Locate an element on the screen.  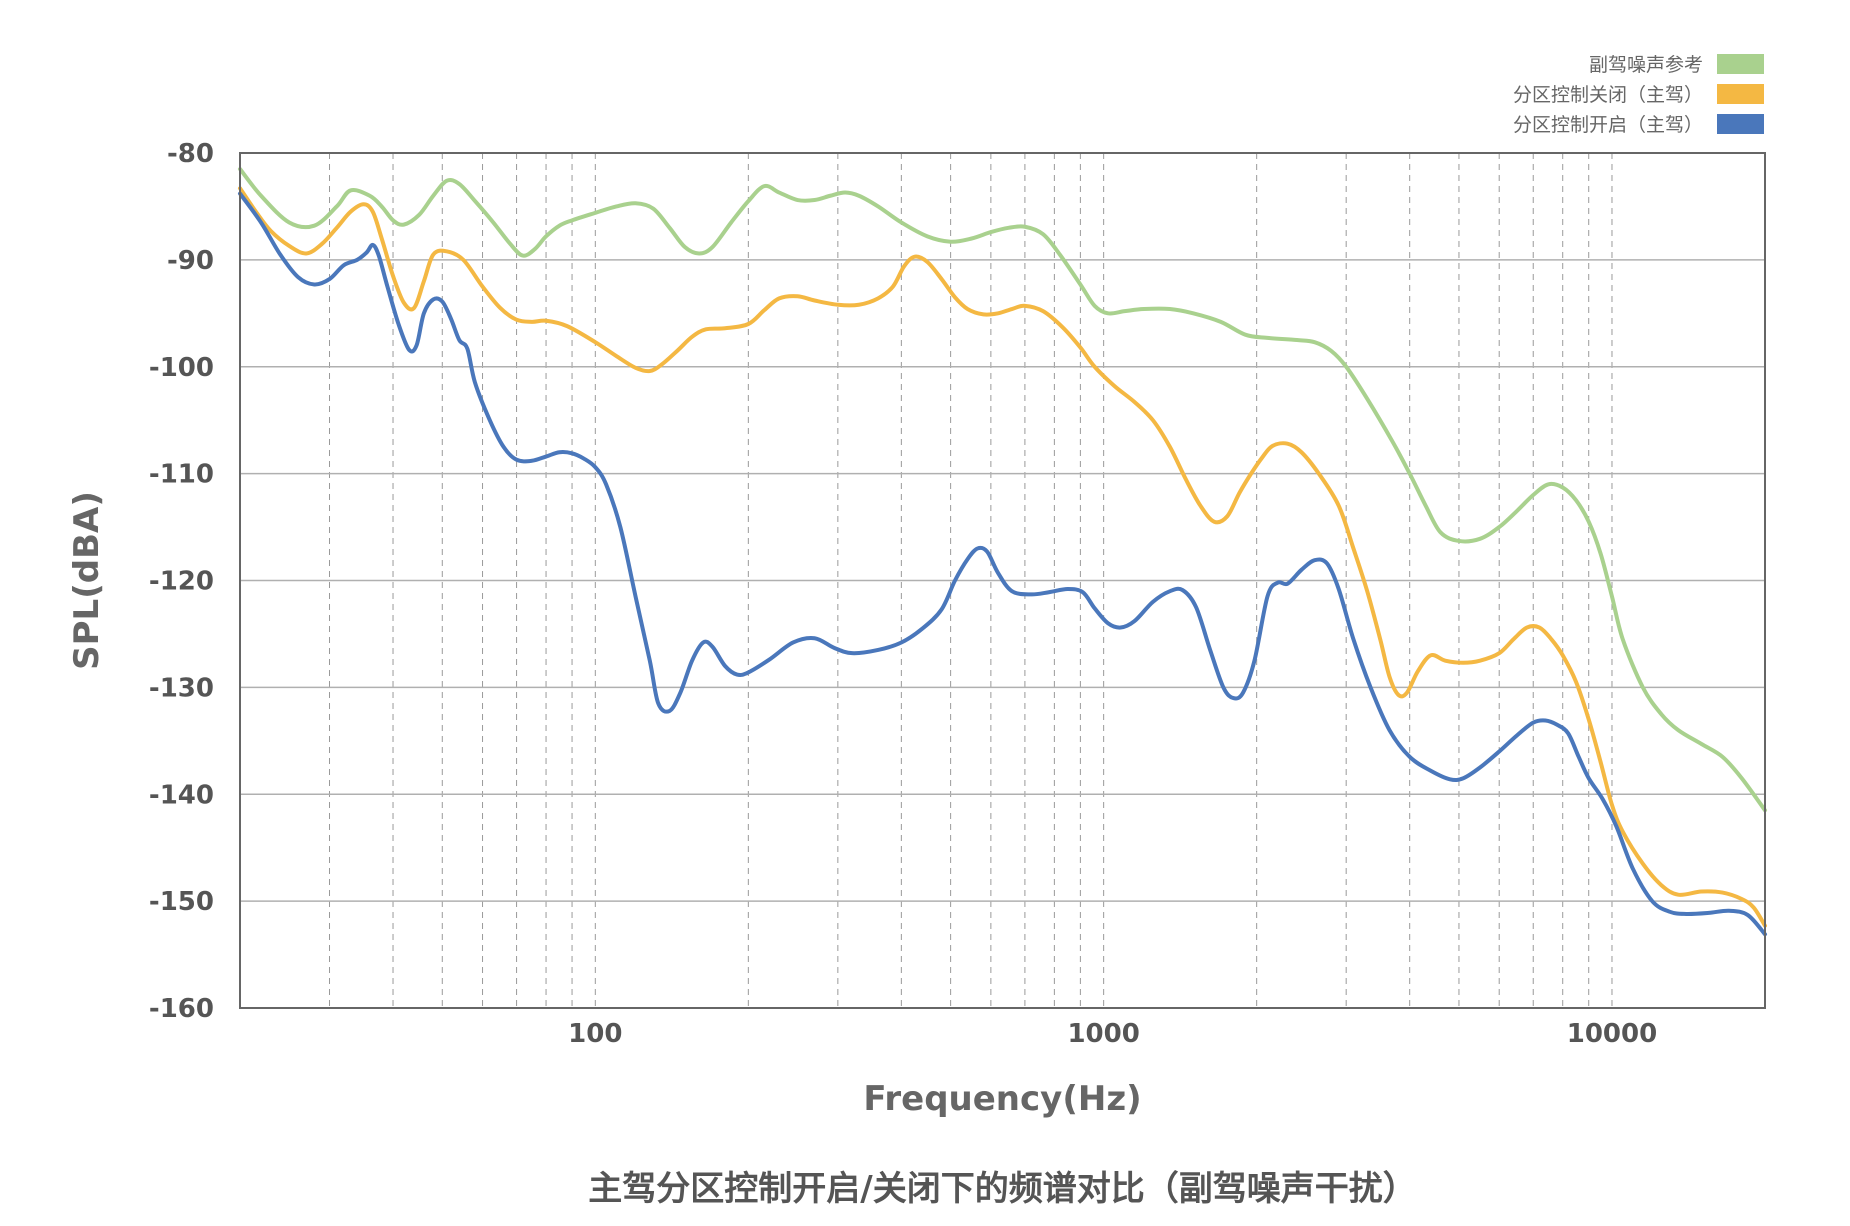
legend-label: 分区控制开启（主驾） is located at coordinates (1608, 125).